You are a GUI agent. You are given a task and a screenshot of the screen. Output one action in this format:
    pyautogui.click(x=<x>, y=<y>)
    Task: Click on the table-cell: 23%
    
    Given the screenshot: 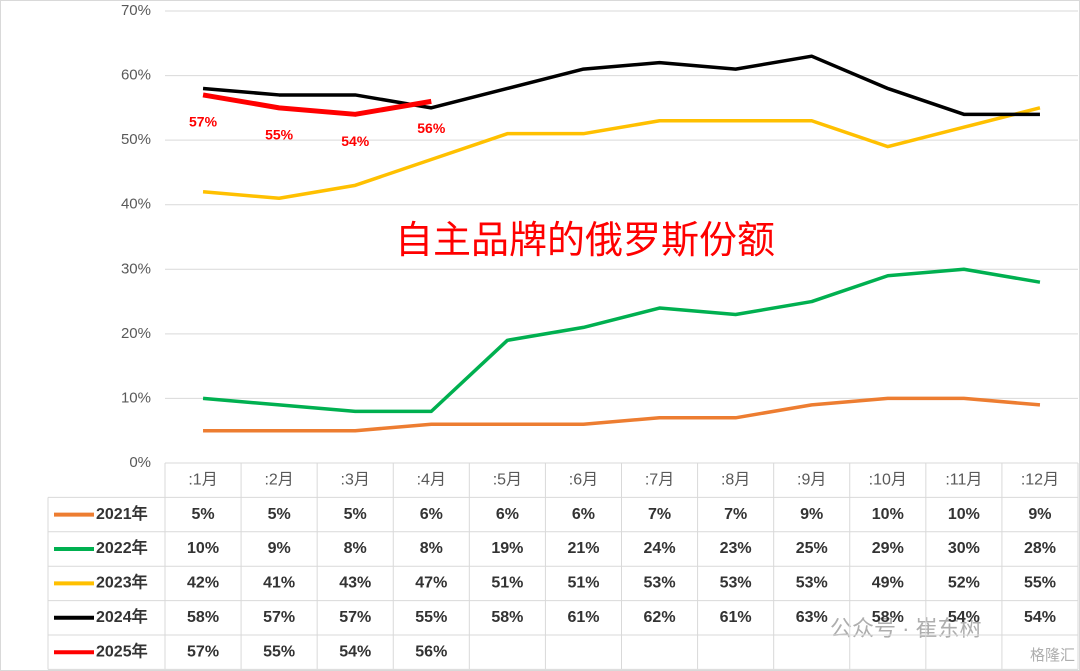 What is the action you would take?
    pyautogui.click(x=736, y=548)
    